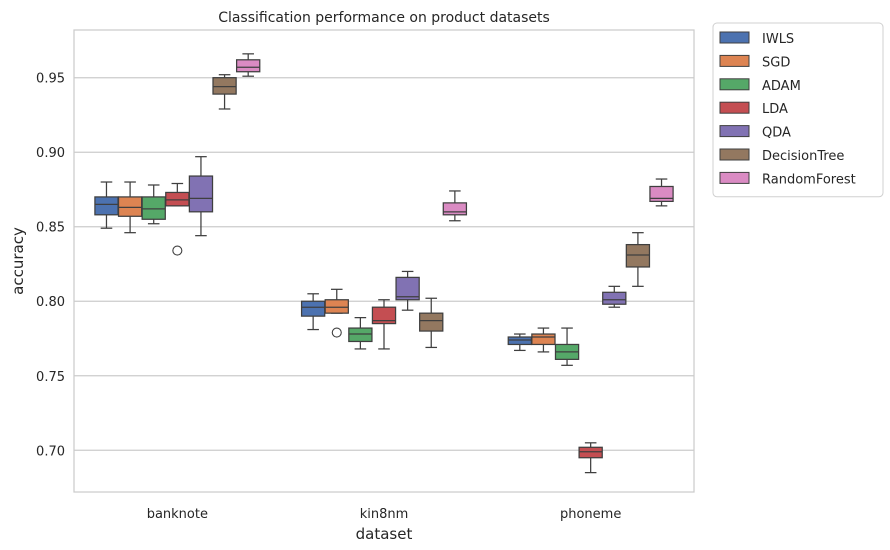 The width and height of the screenshot is (890, 550). Describe the element at coordinates (567, 346) in the screenshot. I see `box-adam-phoneme` at that location.